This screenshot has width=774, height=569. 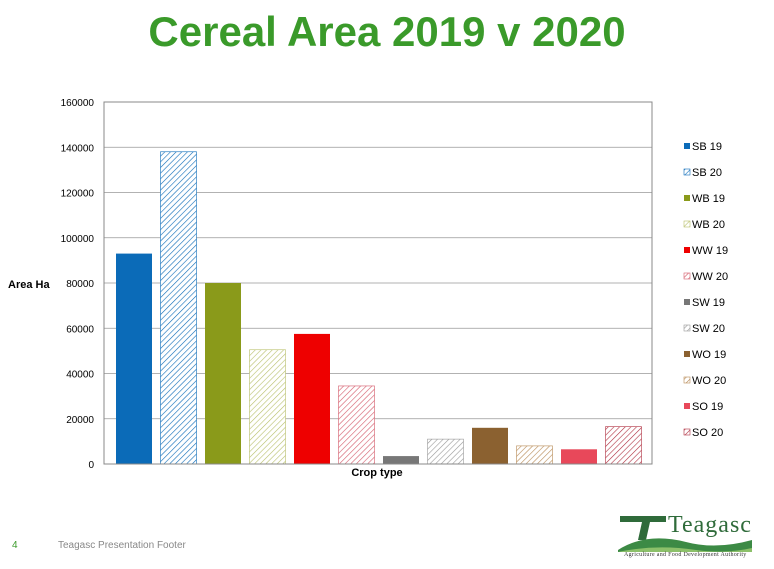 What do you see at coordinates (708, 225) in the screenshot?
I see `legend-label: WB 20` at bounding box center [708, 225].